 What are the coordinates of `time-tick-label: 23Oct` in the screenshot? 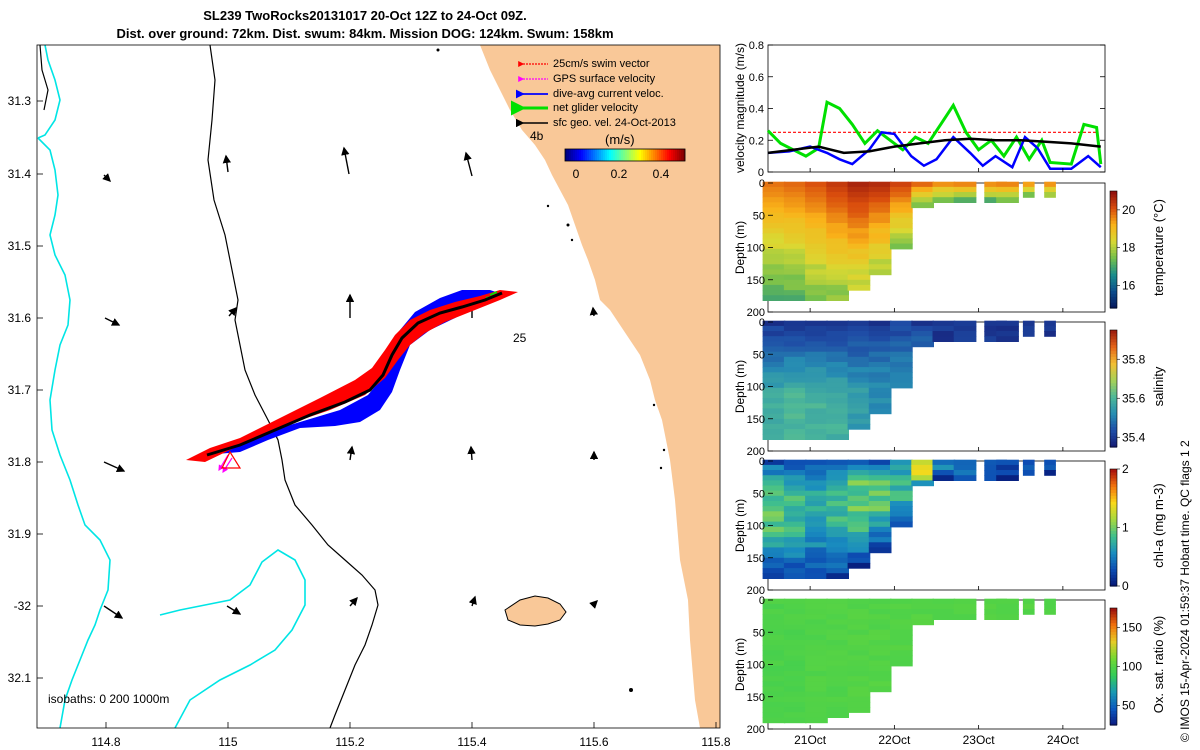 It's located at (979, 740).